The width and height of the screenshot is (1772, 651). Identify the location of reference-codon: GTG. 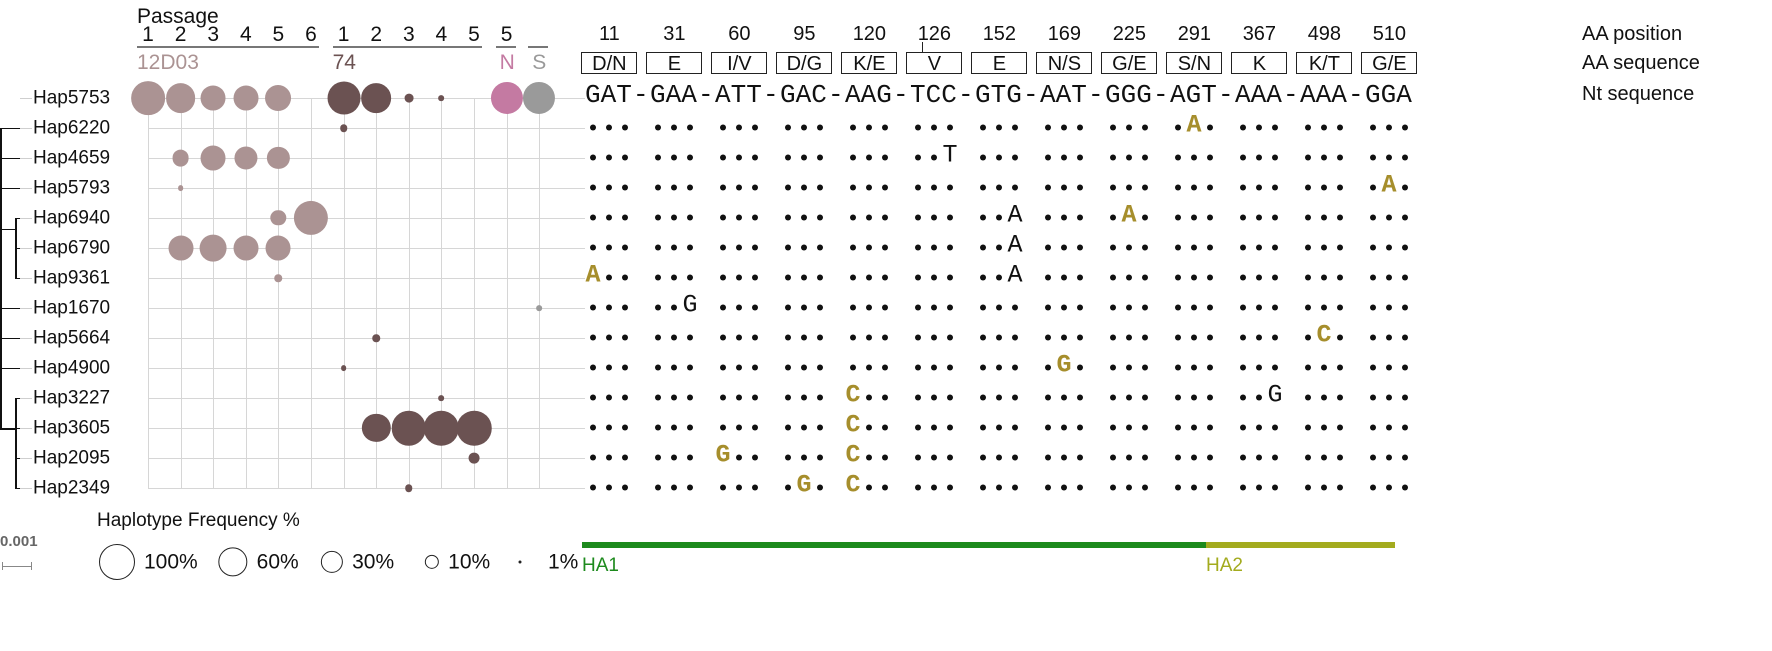
(998, 95).